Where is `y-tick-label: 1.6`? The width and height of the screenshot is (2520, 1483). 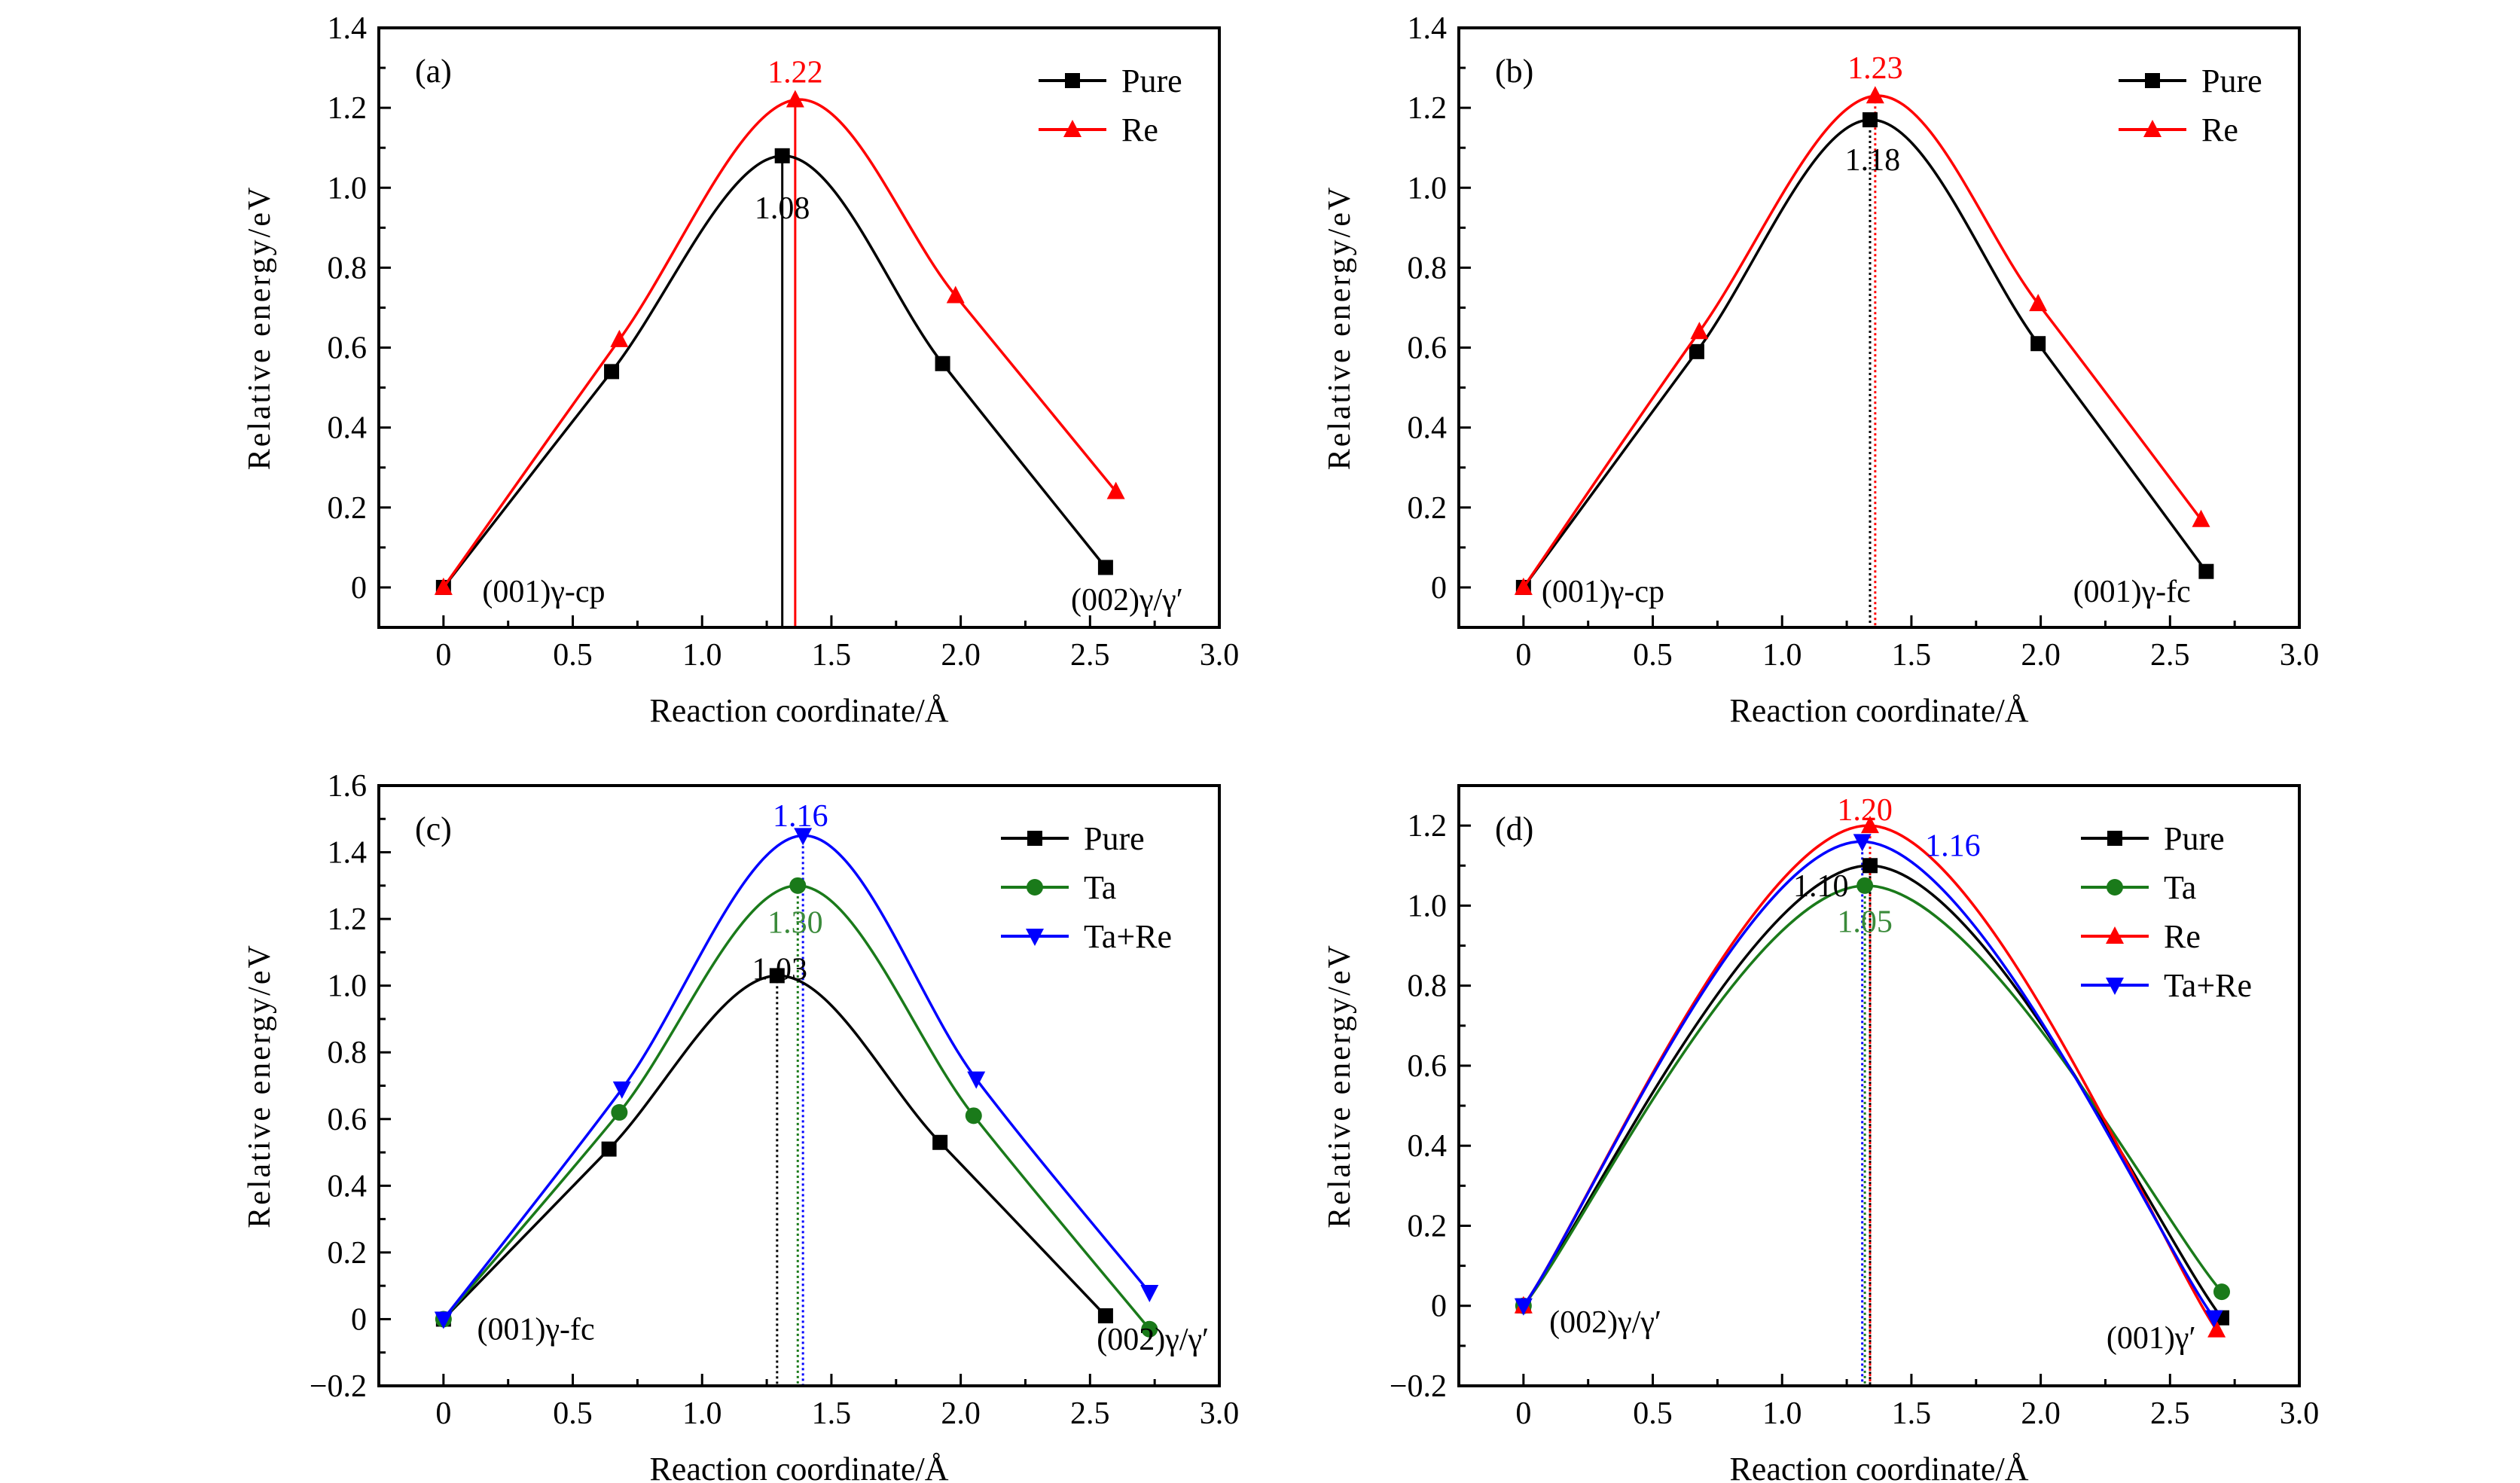 y-tick-label: 1.6 is located at coordinates (348, 786).